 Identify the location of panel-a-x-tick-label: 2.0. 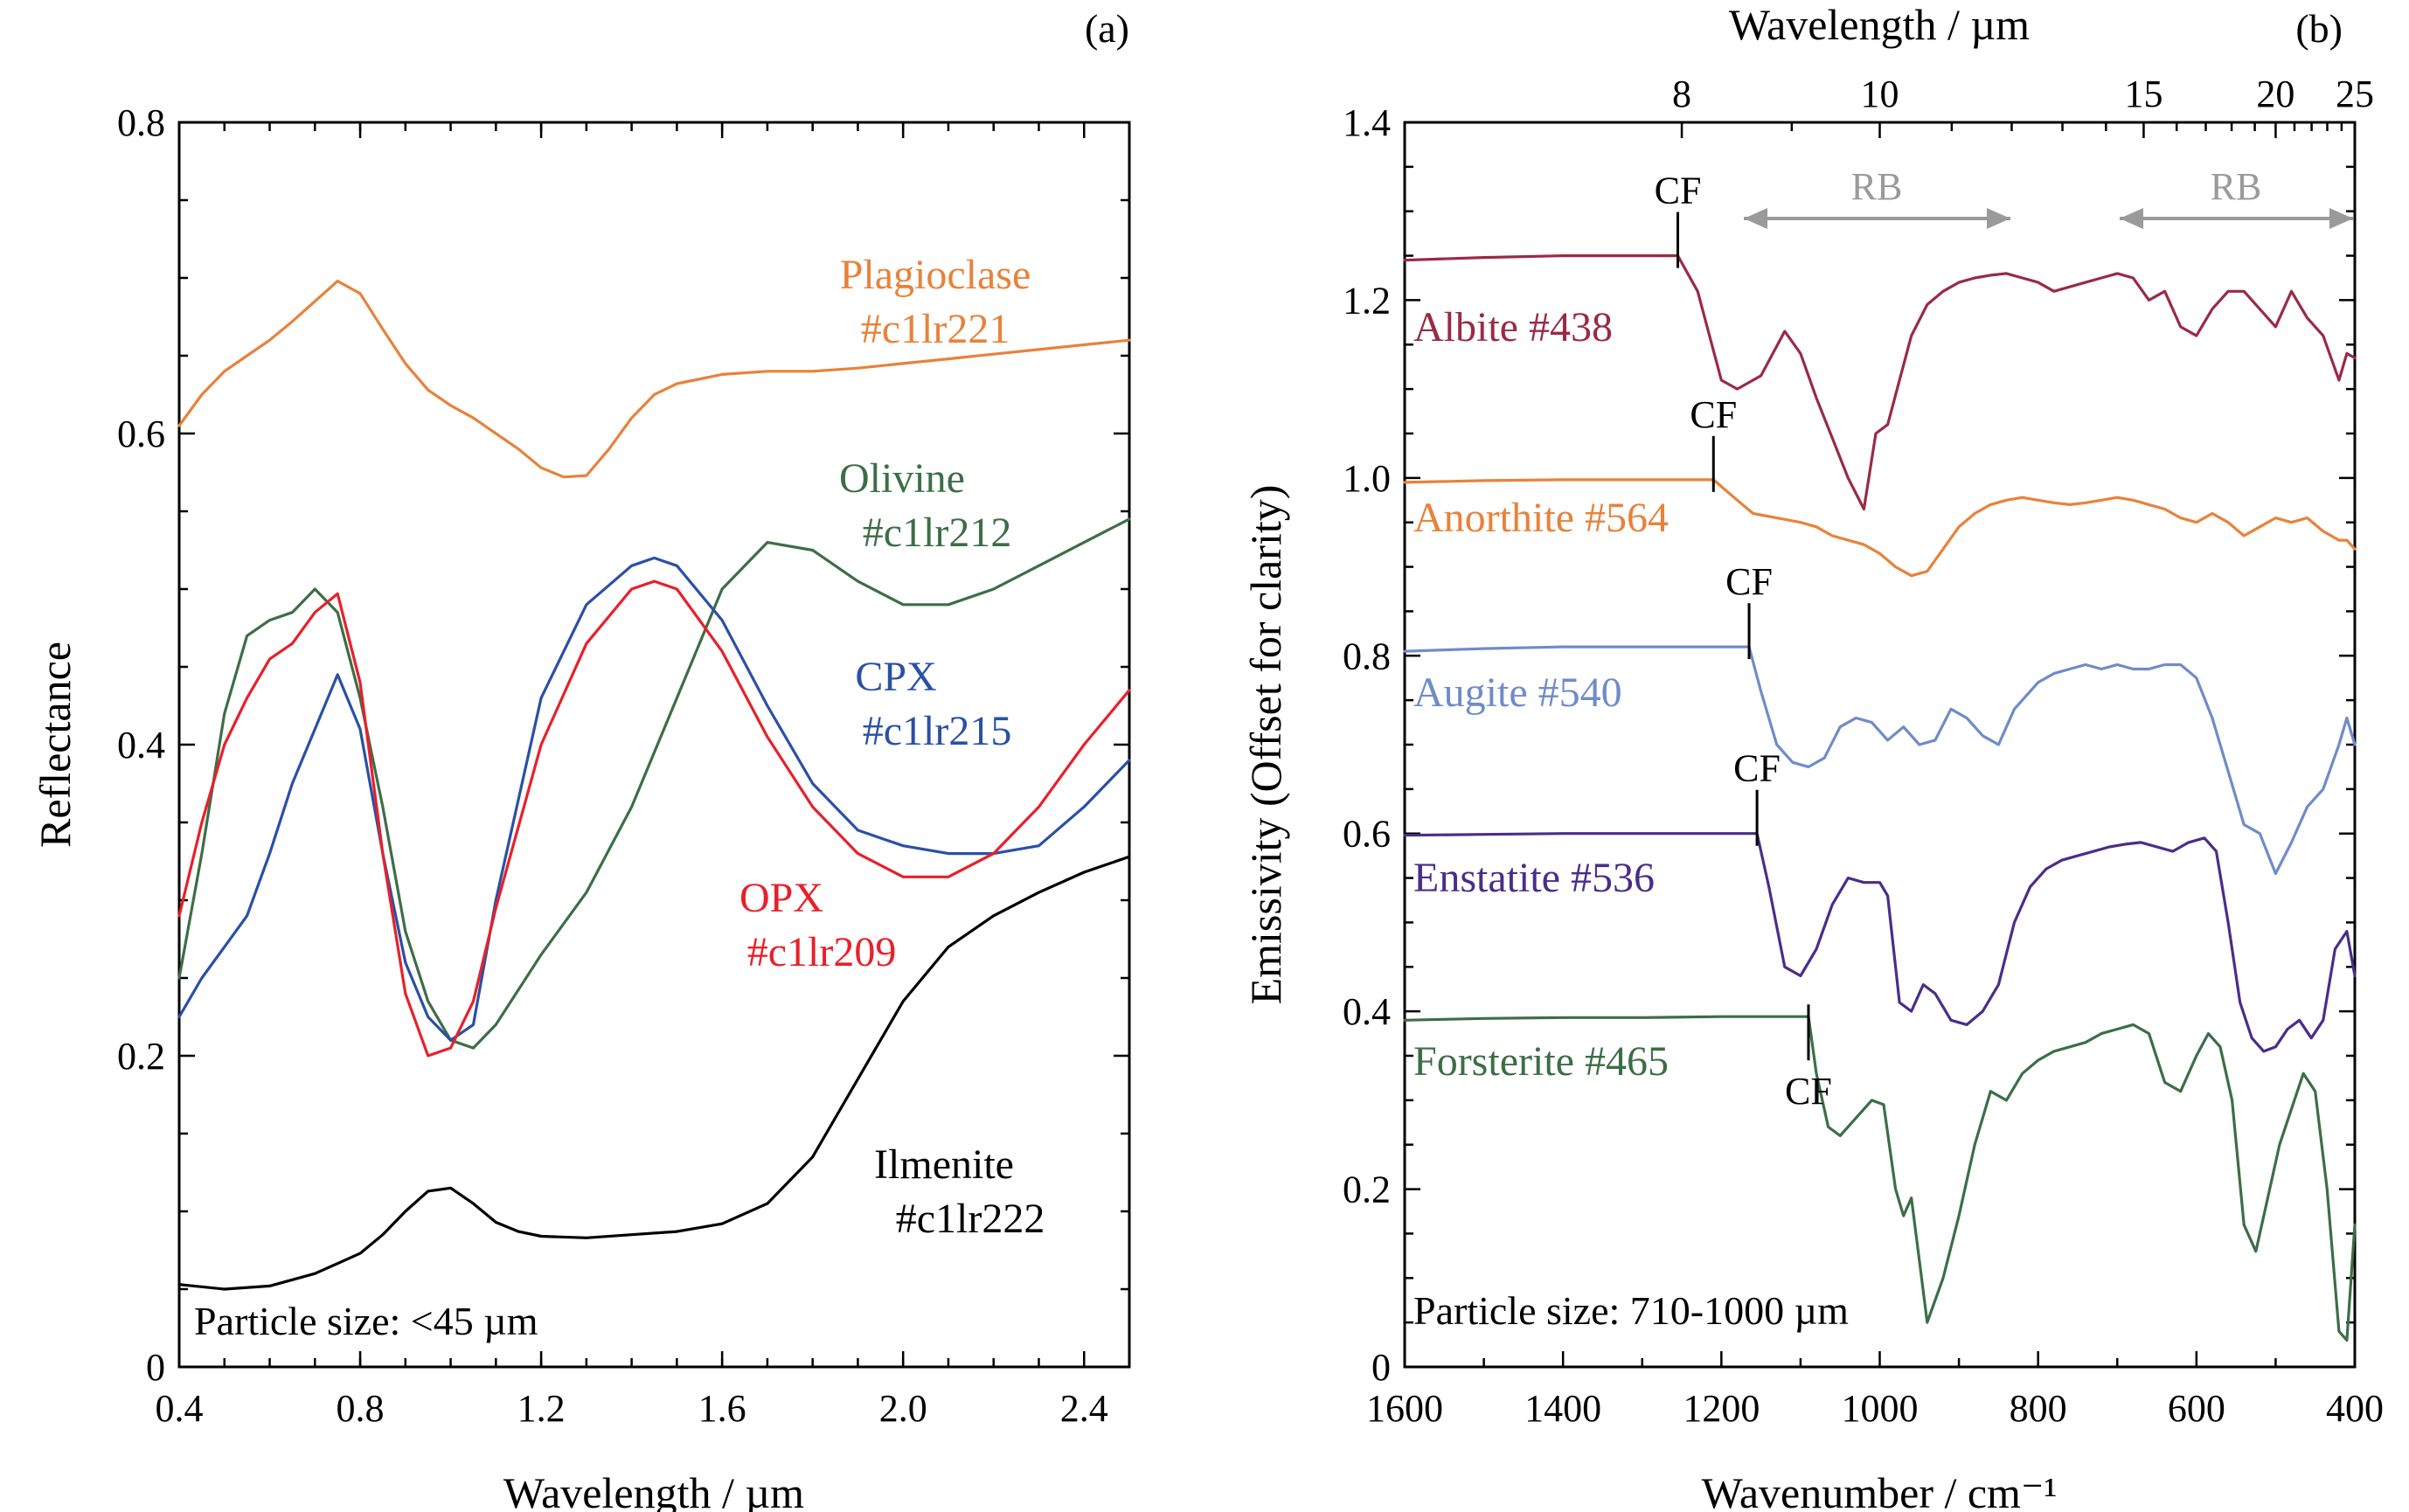
(903, 1408).